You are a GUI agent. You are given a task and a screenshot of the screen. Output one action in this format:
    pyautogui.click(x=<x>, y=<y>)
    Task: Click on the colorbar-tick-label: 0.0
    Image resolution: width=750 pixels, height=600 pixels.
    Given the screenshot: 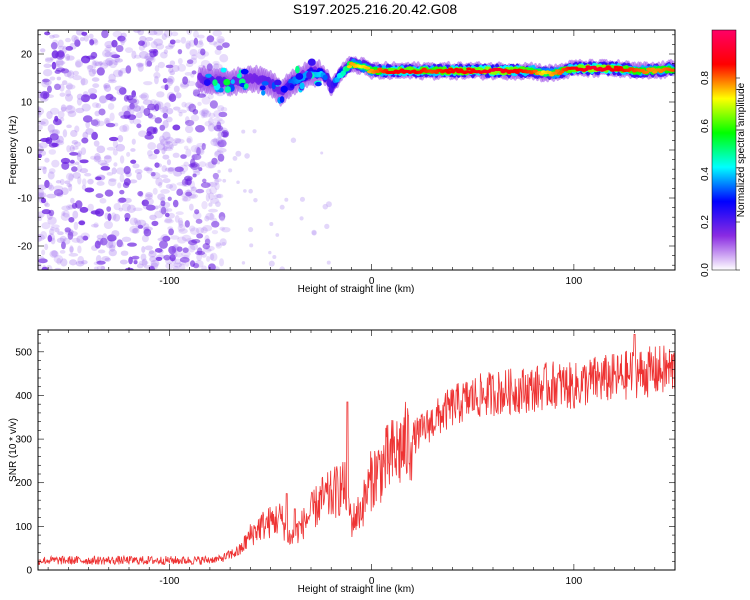 What is the action you would take?
    pyautogui.click(x=705, y=270)
    